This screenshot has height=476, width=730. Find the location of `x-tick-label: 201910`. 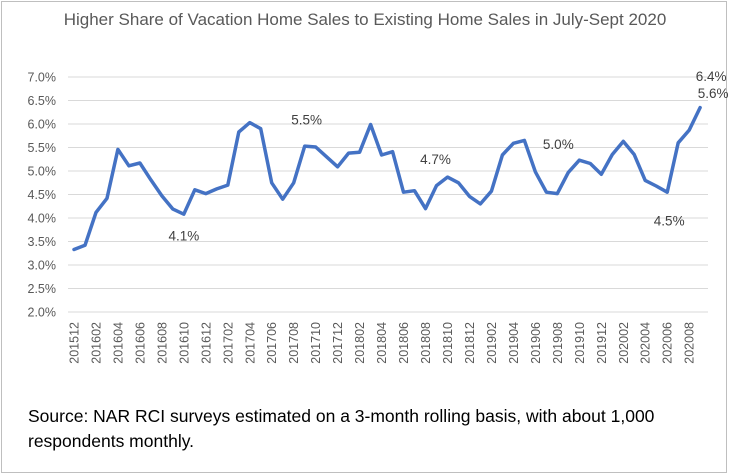

x-tick-label: 201910 is located at coordinates (580, 343).